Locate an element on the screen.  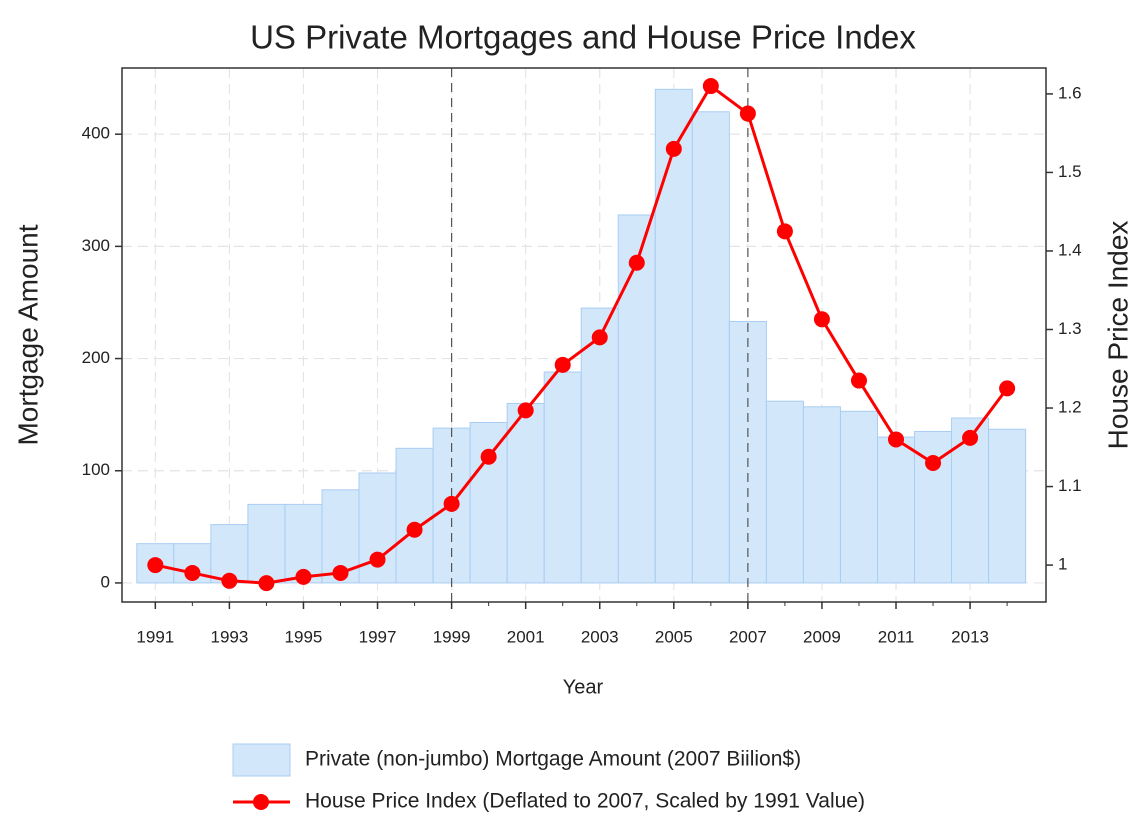
x-tick-label: 2005 is located at coordinates (674, 636).